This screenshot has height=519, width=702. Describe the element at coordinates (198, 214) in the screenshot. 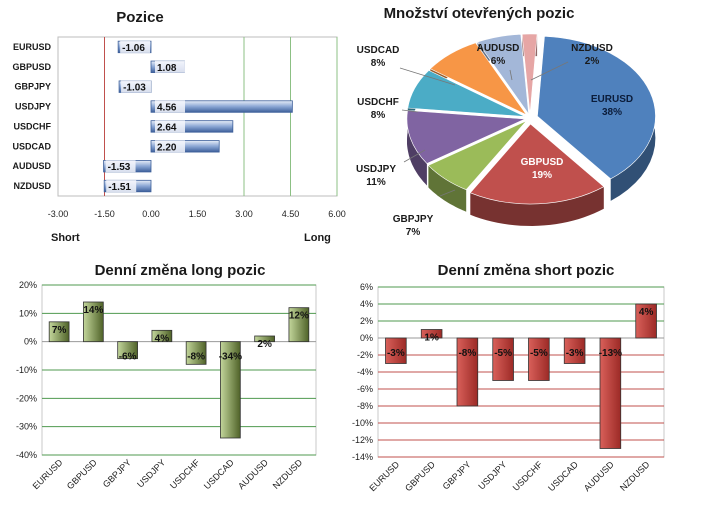

I see `x-tick-label: 1.50` at that location.